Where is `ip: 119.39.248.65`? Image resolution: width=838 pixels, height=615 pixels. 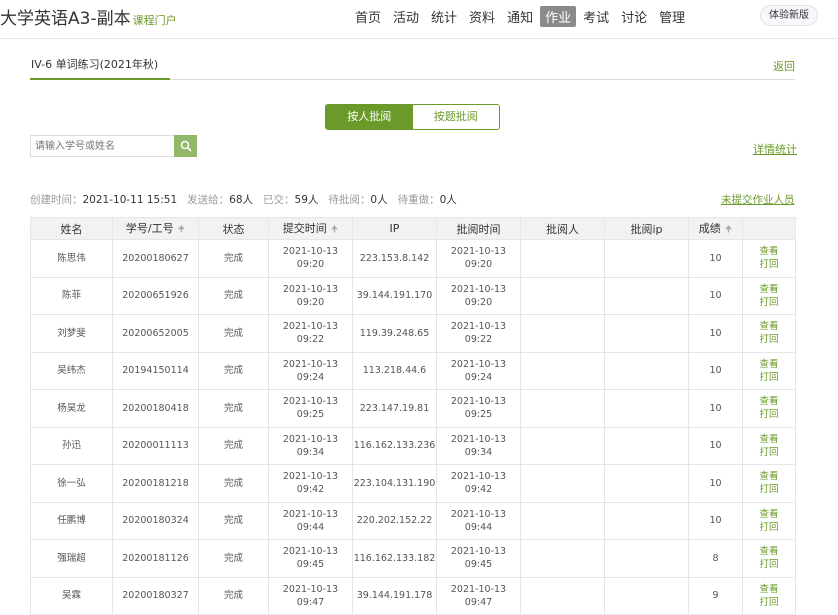
ip: 119.39.248.65 is located at coordinates (394, 333).